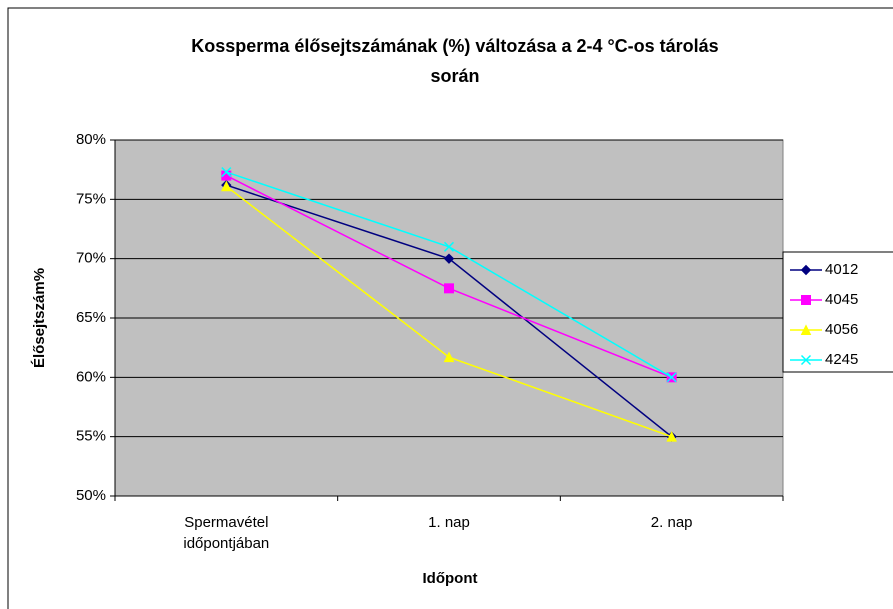 The height and width of the screenshot is (609, 893). I want to click on x-tick-label: 1. nap, so click(449, 522).